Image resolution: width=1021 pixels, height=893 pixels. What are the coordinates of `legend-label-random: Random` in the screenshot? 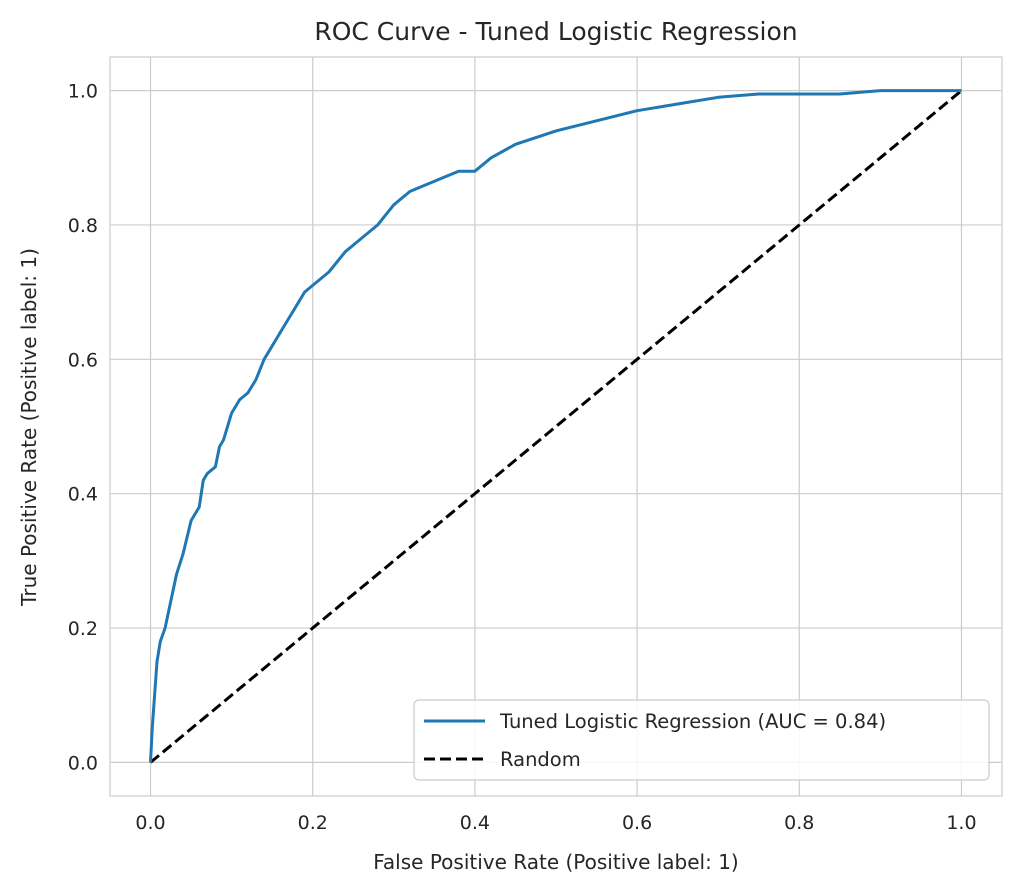 It's located at (540, 759).